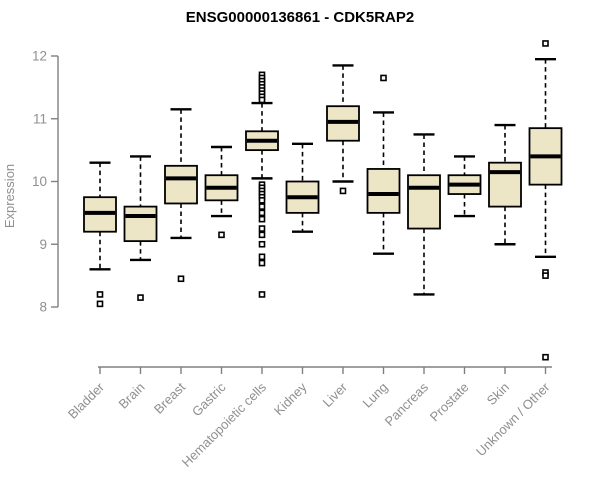 The image size is (600, 500). Describe the element at coordinates (209, 399) in the screenshot. I see `x-category-label: Gastric` at that location.